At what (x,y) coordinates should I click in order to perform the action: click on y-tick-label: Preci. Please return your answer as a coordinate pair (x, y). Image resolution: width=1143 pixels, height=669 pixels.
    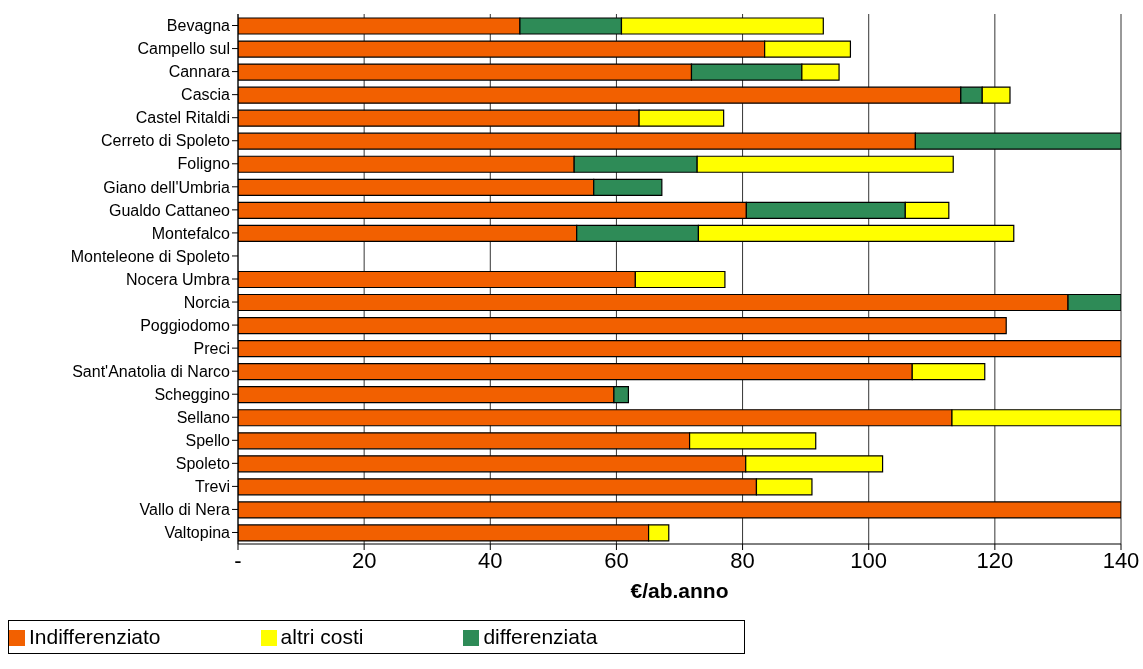
    Looking at the image, I should click on (211, 348).